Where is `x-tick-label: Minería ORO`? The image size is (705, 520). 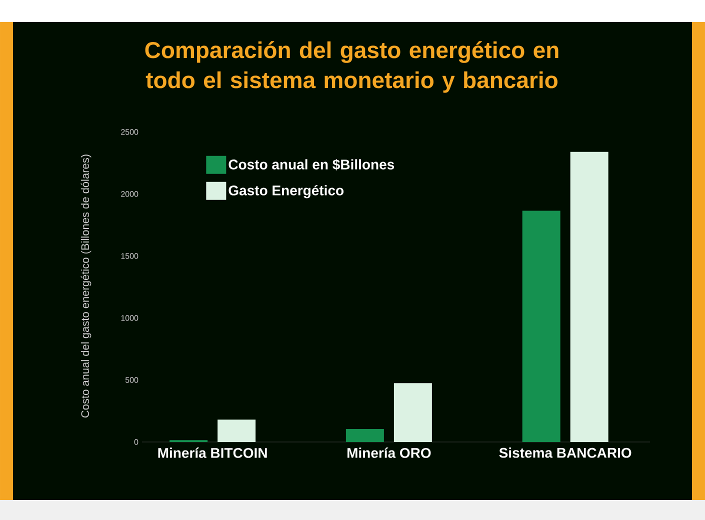 x-tick-label: Minería ORO is located at coordinates (389, 453).